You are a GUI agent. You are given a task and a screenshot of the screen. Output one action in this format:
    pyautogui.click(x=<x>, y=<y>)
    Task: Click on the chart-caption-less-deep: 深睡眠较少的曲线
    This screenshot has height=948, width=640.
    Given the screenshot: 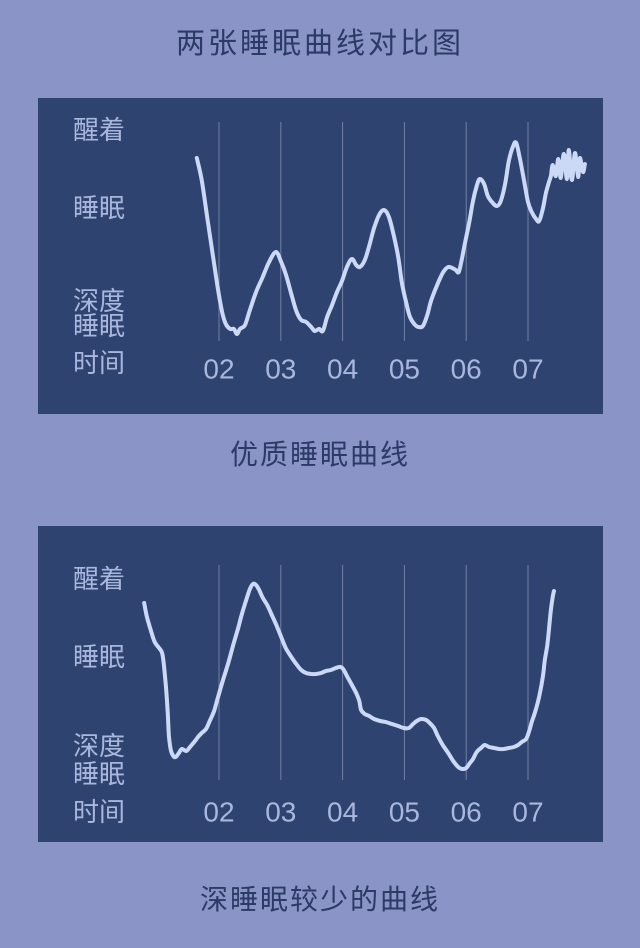 What is the action you would take?
    pyautogui.click(x=319, y=899)
    